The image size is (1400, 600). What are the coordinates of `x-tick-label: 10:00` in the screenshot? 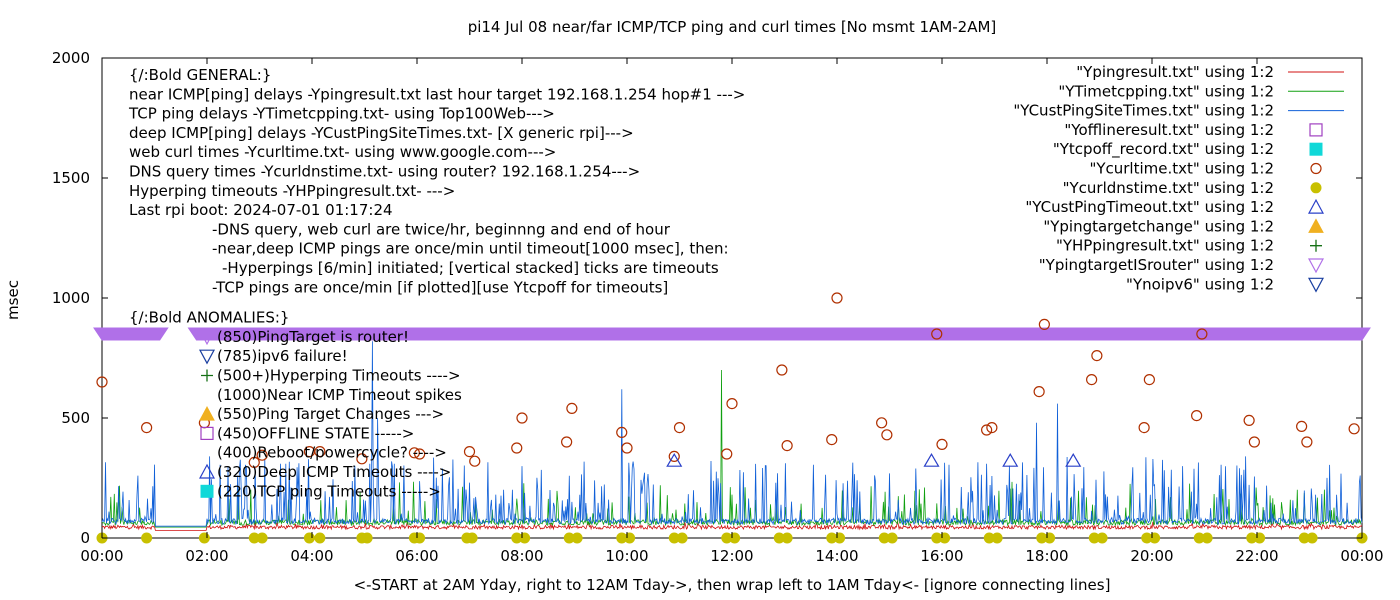 It's located at (626, 556).